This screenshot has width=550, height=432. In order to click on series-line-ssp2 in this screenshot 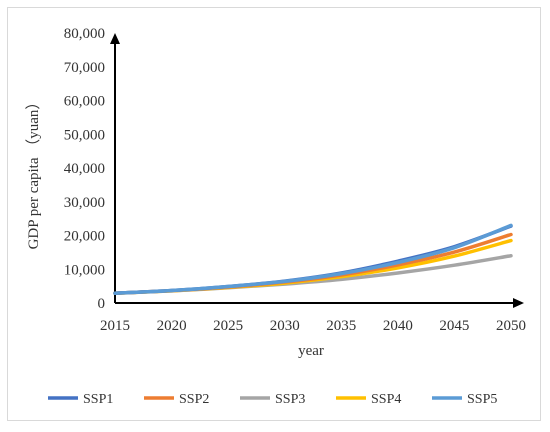, I will do `click(313, 263)`.